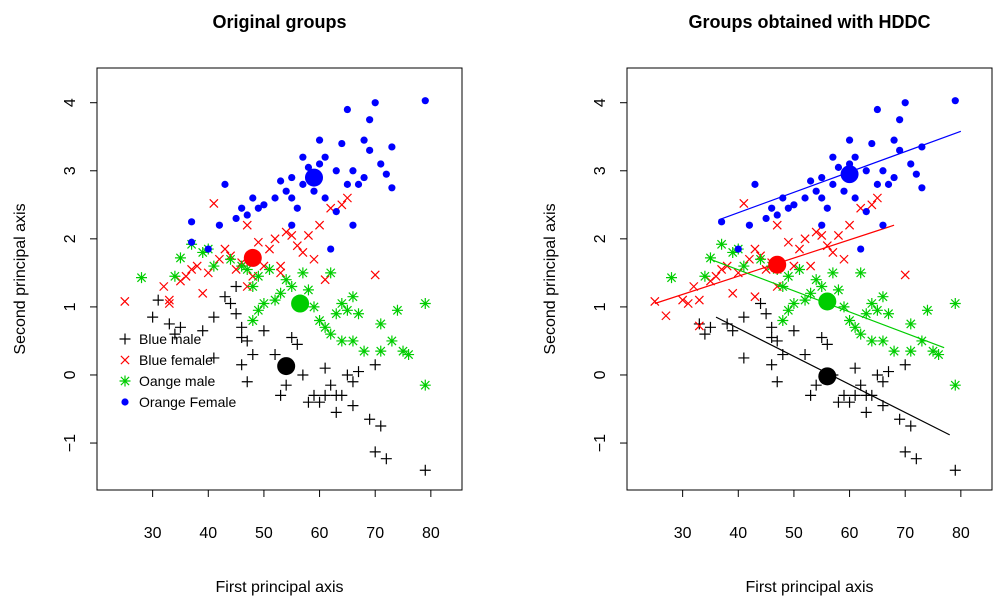 The width and height of the screenshot is (1005, 598). I want to click on y-tick-label: 3, so click(70, 170).